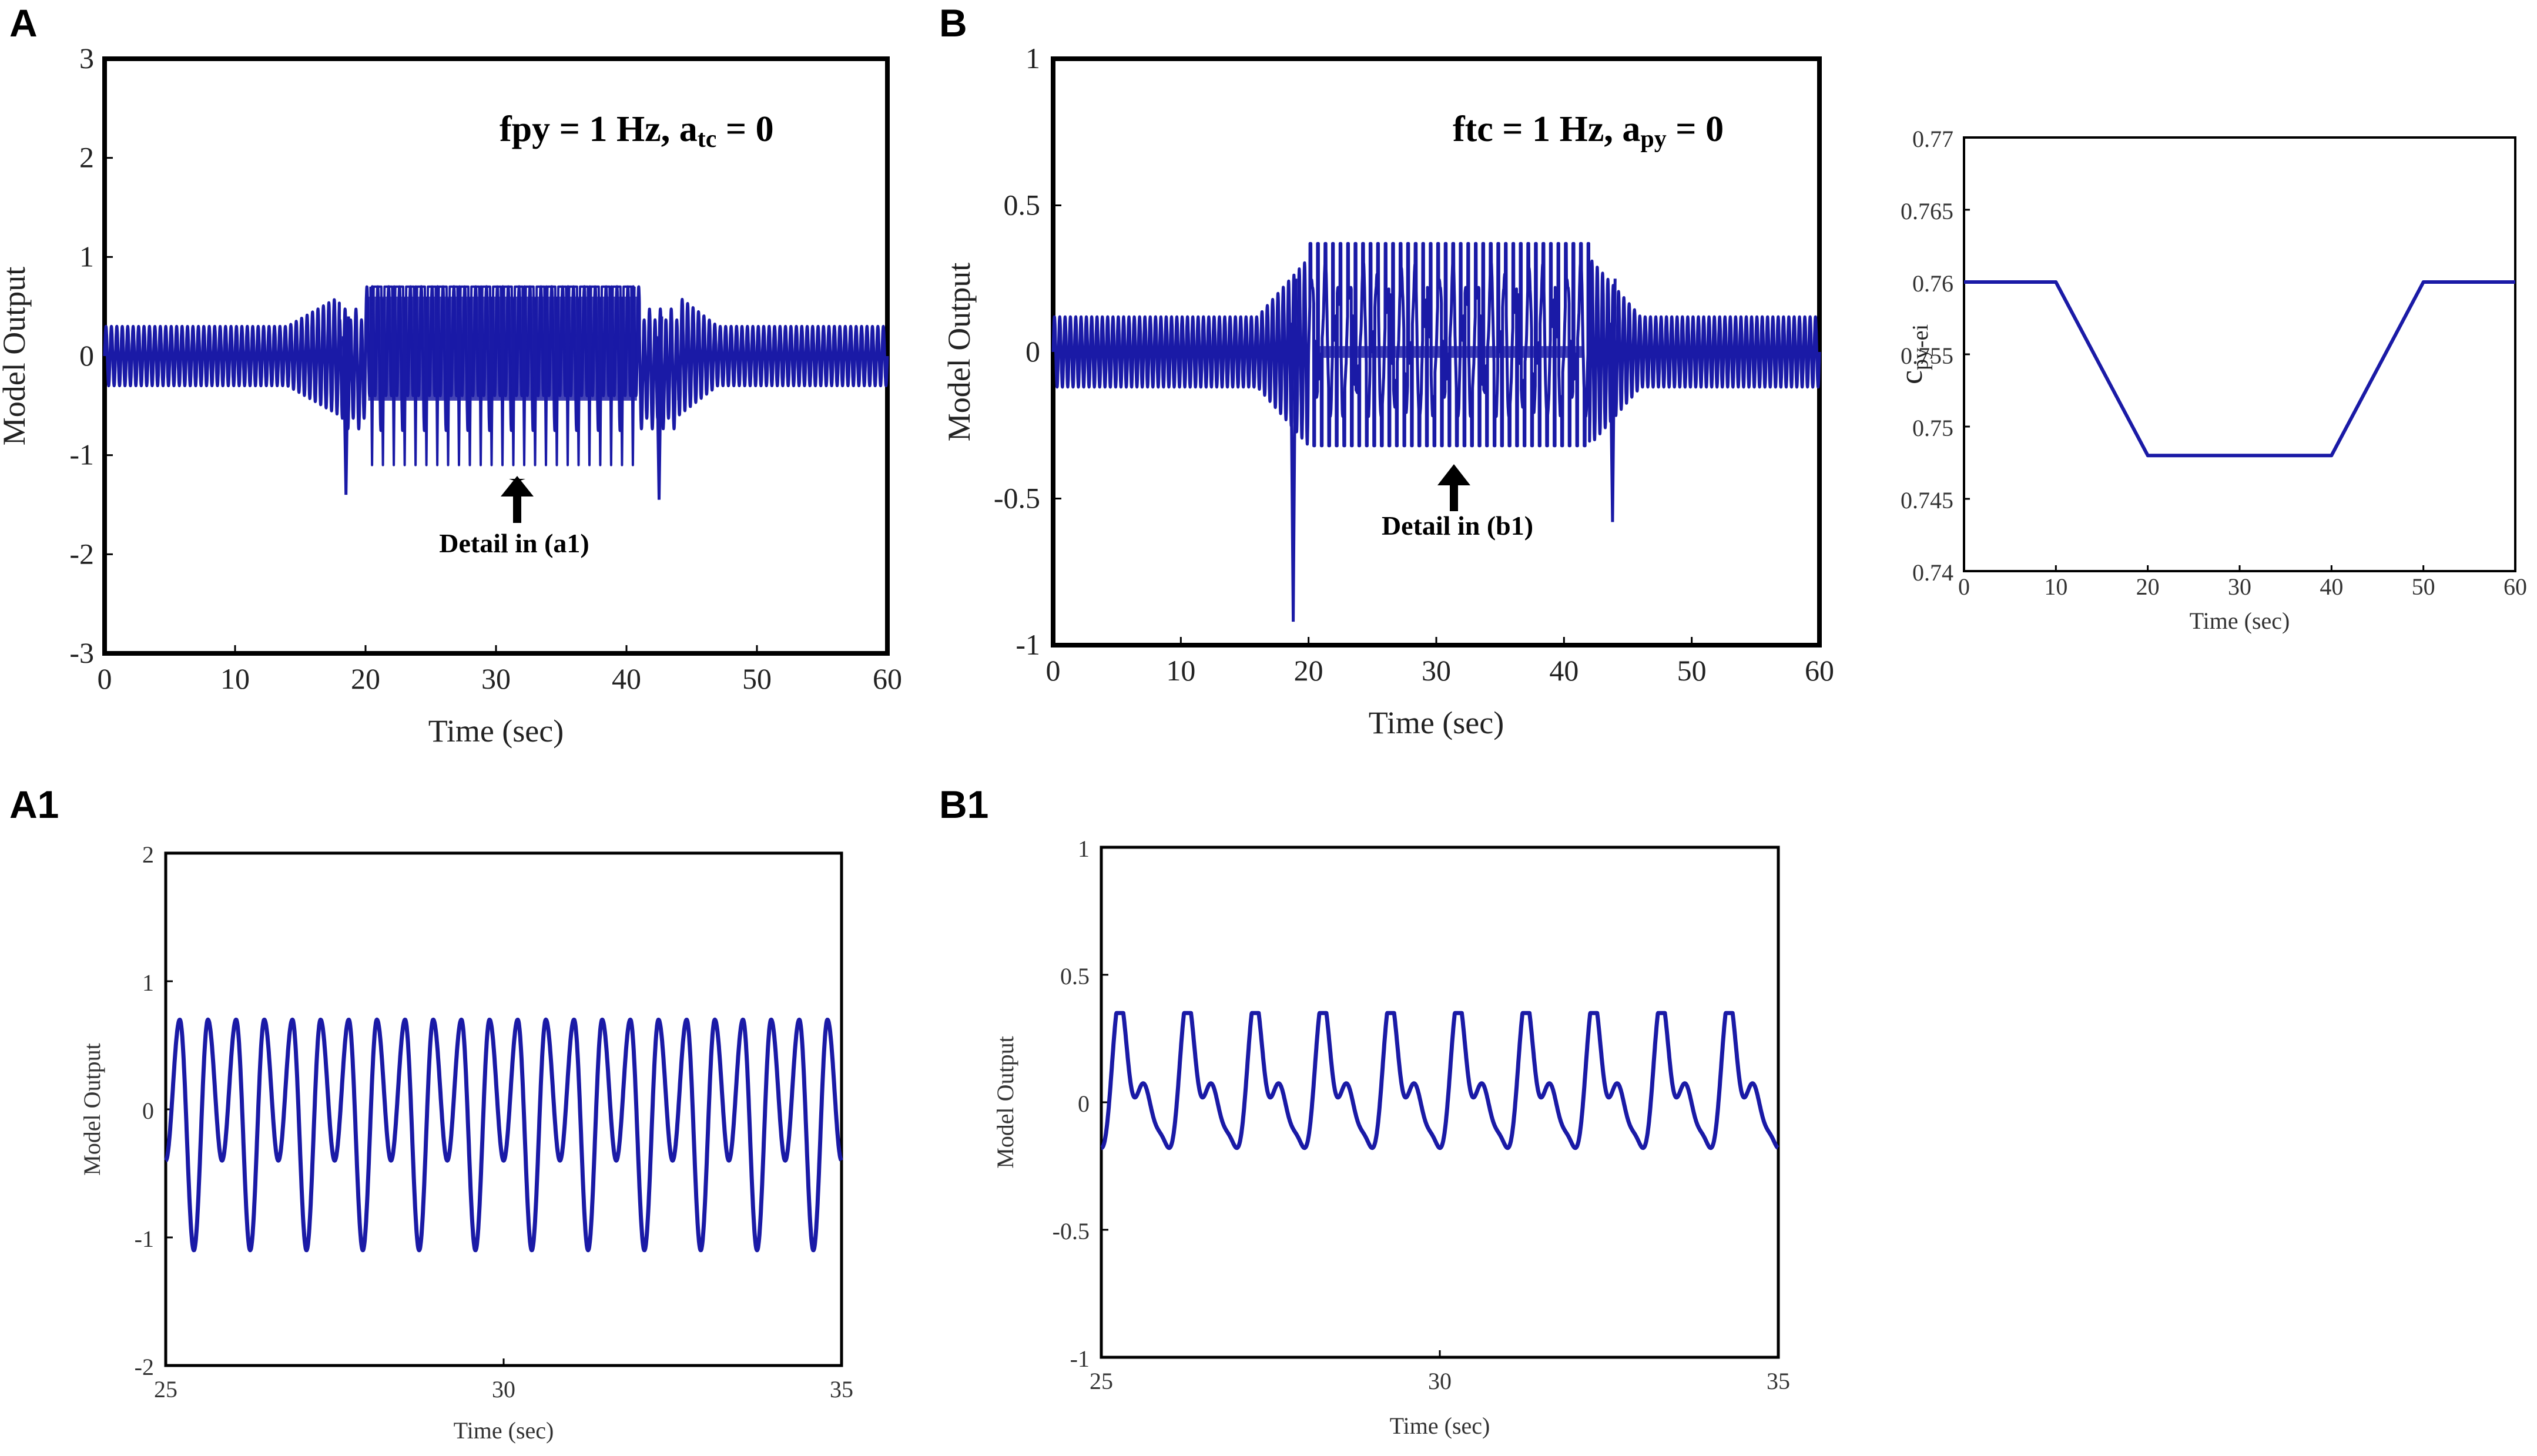 This screenshot has width=2537, height=1456. Describe the element at coordinates (1032, 58) in the screenshot. I see `chart-b-y-tick-label: 1` at that location.